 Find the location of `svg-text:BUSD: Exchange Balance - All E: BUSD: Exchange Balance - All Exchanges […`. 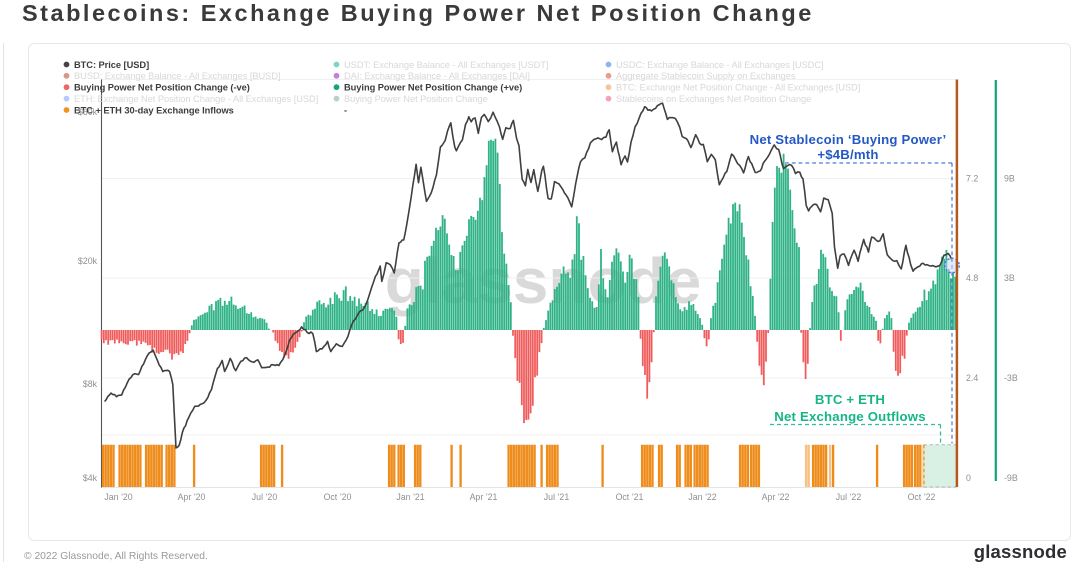

svg-text:BUSD: Exchange Balance - All E: BUSD: Exchange Balance - All Exchanges [… is located at coordinates (177, 76).